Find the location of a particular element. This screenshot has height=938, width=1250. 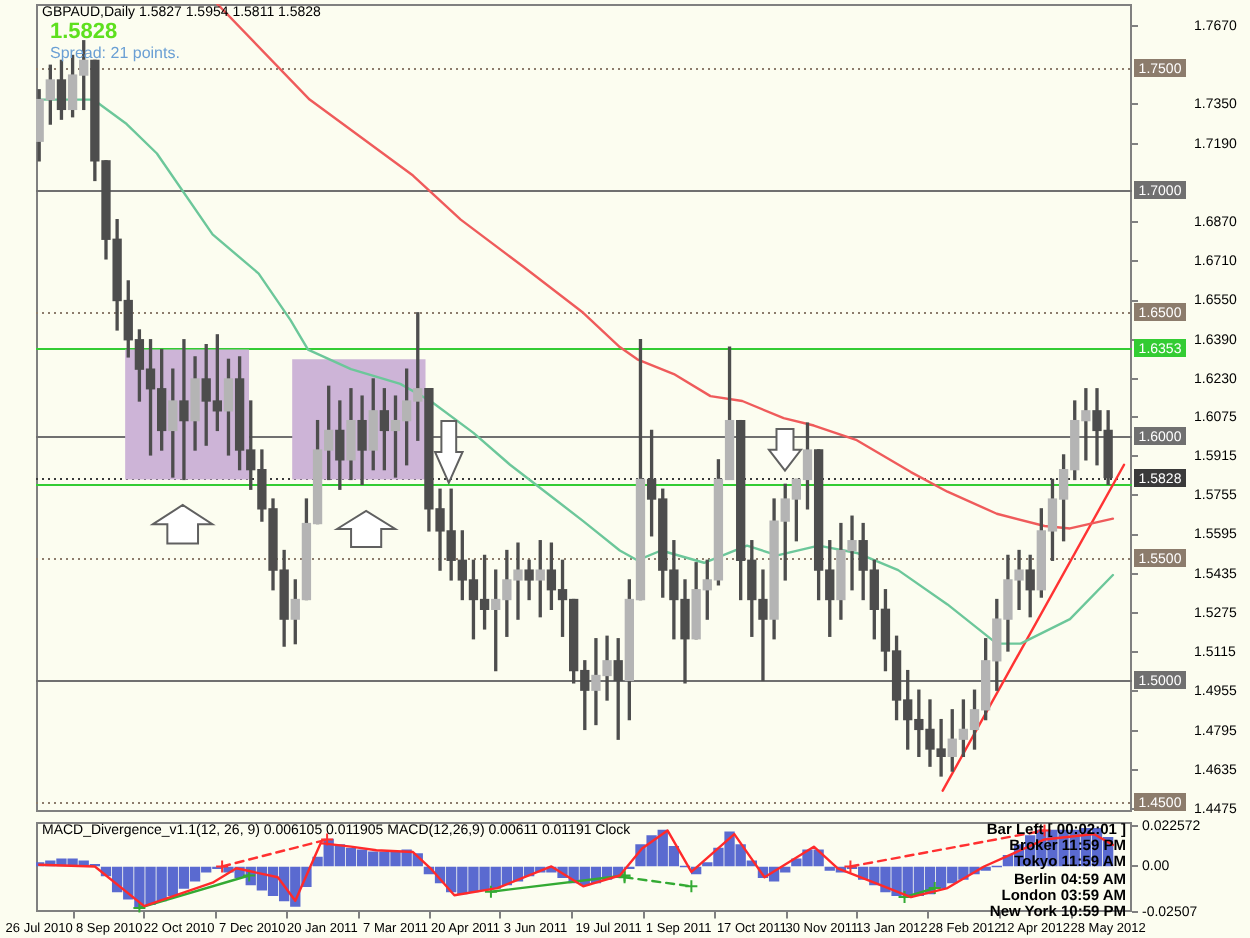

text: 1.5828 is located at coordinates (85, 32).